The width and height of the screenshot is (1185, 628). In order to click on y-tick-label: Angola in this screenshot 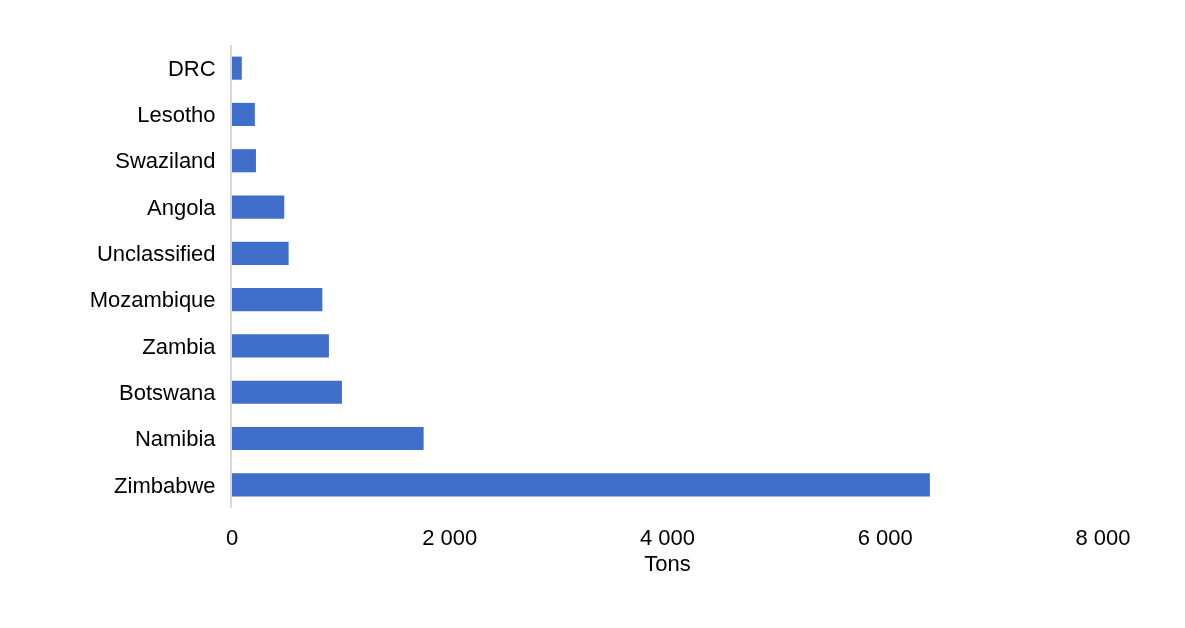, I will do `click(182, 207)`.